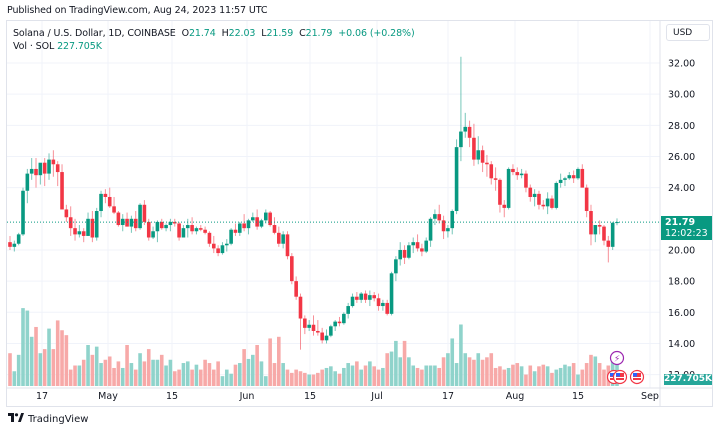  What do you see at coordinates (681, 344) in the screenshot?
I see `price-axis-label: 14.00` at bounding box center [681, 344].